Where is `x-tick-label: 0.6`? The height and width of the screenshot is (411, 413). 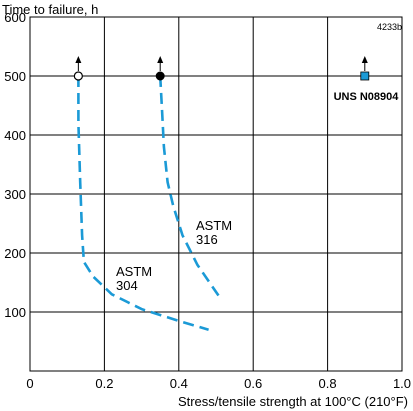
x-tick-label: 0.6 is located at coordinates (253, 383).